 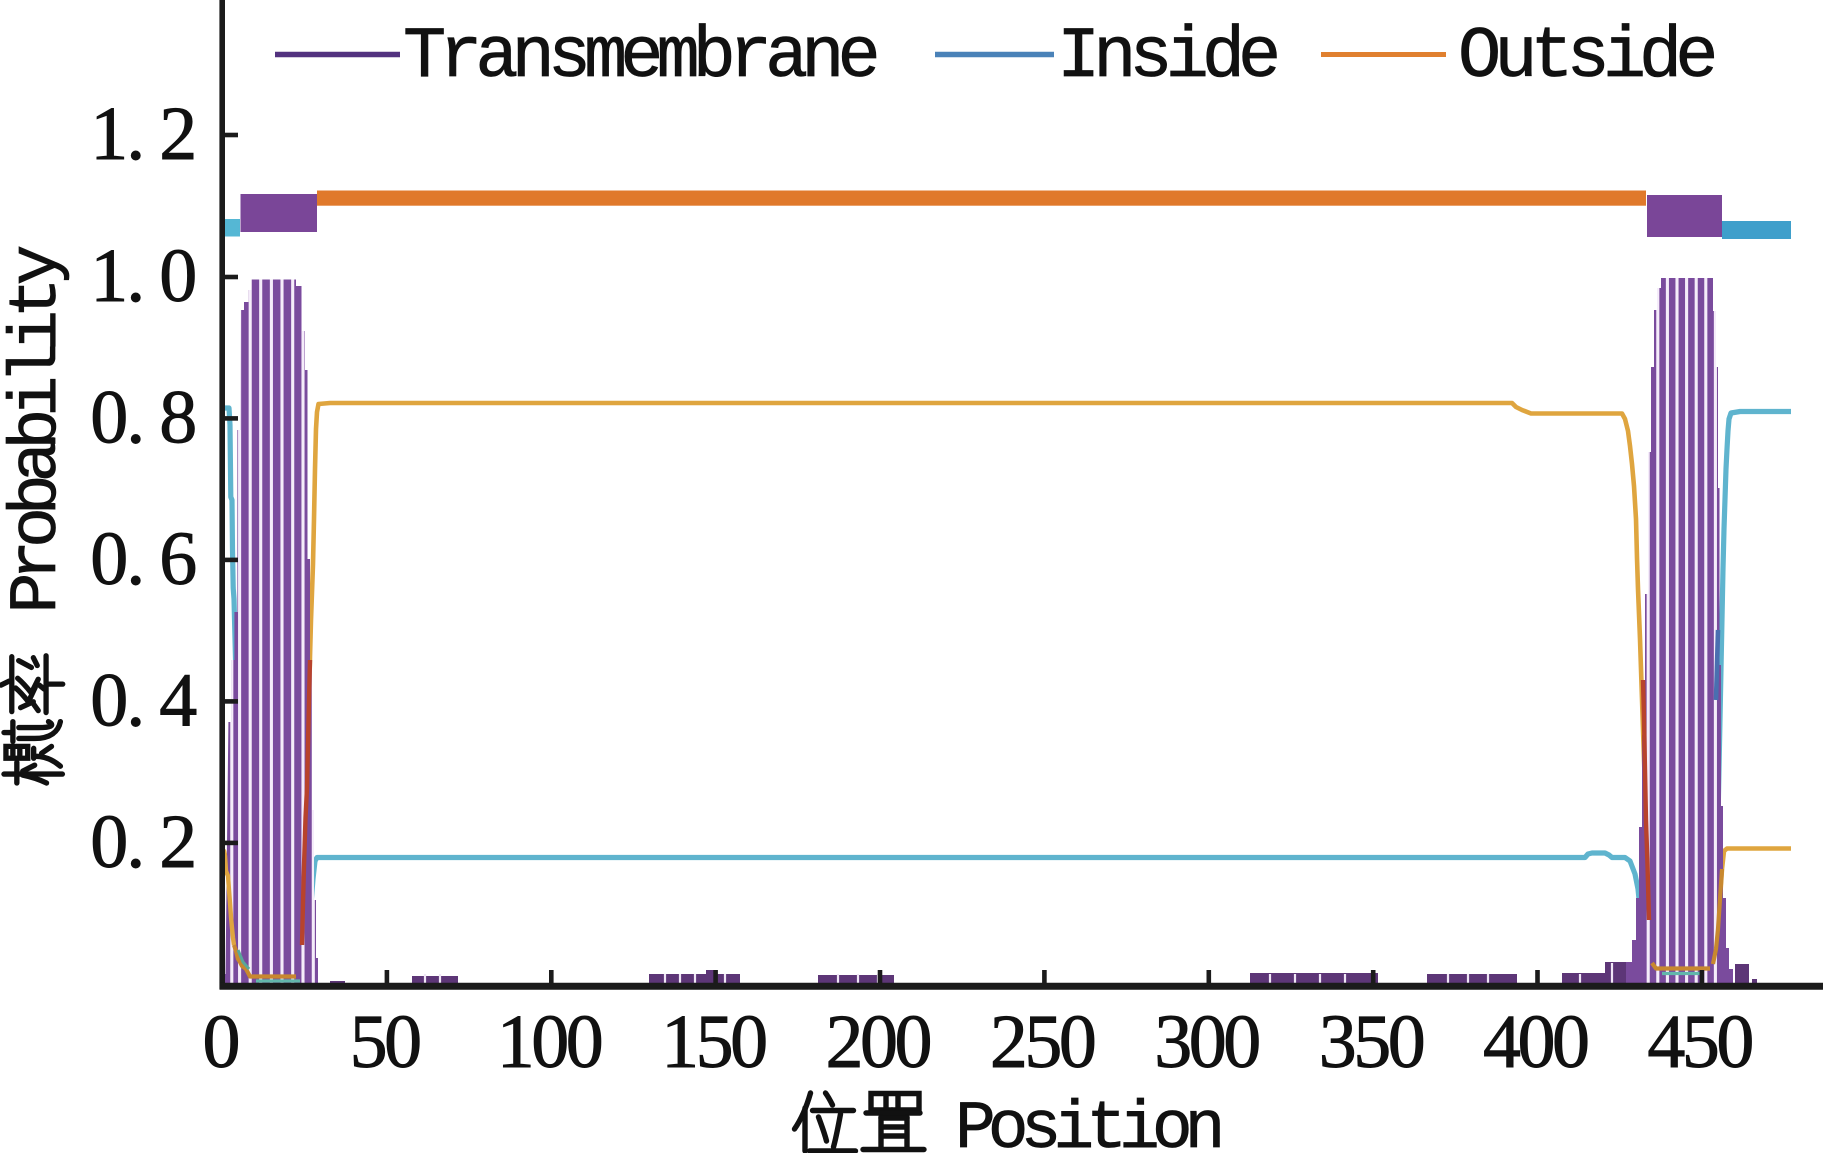 What do you see at coordinates (1087, 1122) in the screenshot?
I see `svg-text: Position` at bounding box center [1087, 1122].